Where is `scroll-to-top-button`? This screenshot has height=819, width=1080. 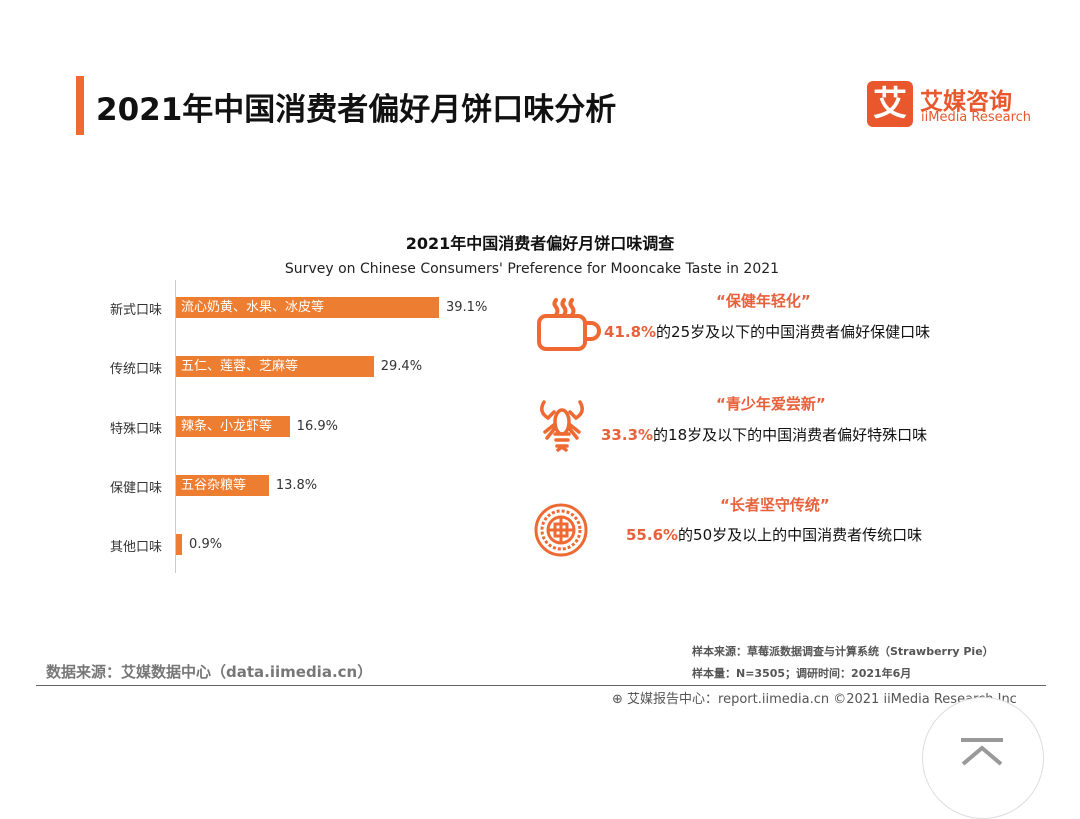
scroll-to-top-button is located at coordinates (983, 758).